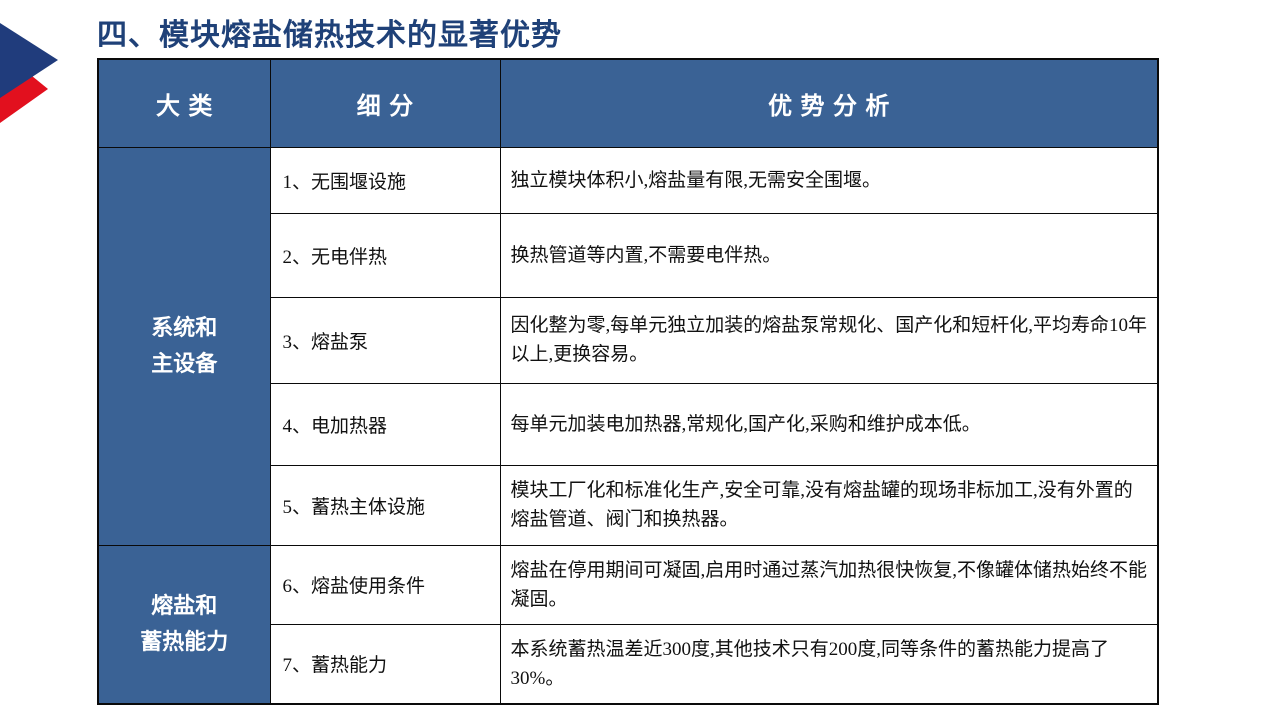  What do you see at coordinates (385, 255) in the screenshot?
I see `sub-cell: 2、无电伴热` at bounding box center [385, 255].